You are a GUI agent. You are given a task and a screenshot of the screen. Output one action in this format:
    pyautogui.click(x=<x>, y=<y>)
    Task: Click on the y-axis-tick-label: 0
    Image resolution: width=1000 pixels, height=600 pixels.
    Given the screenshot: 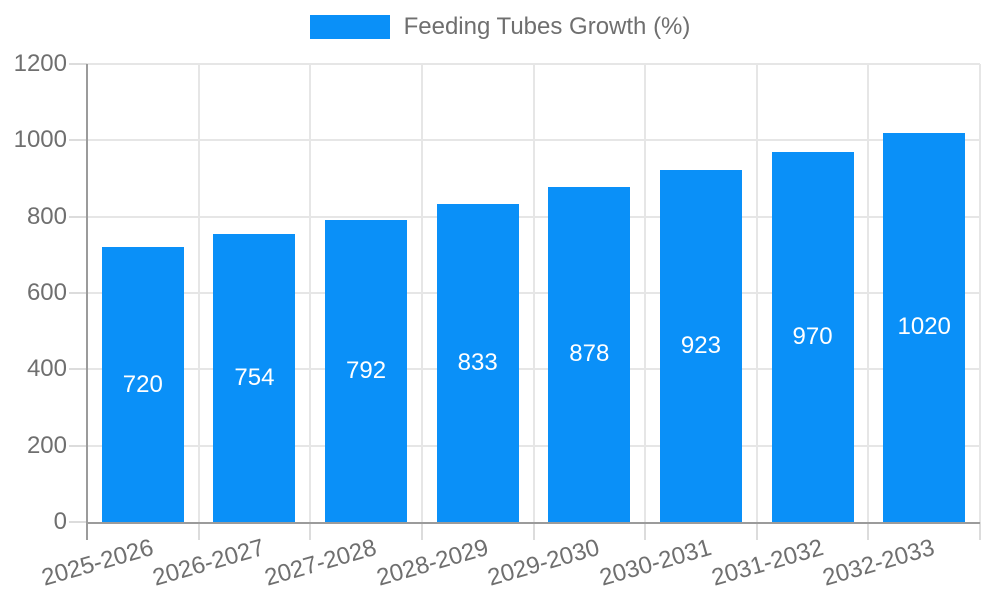 What is the action you would take?
    pyautogui.click(x=60, y=521)
    